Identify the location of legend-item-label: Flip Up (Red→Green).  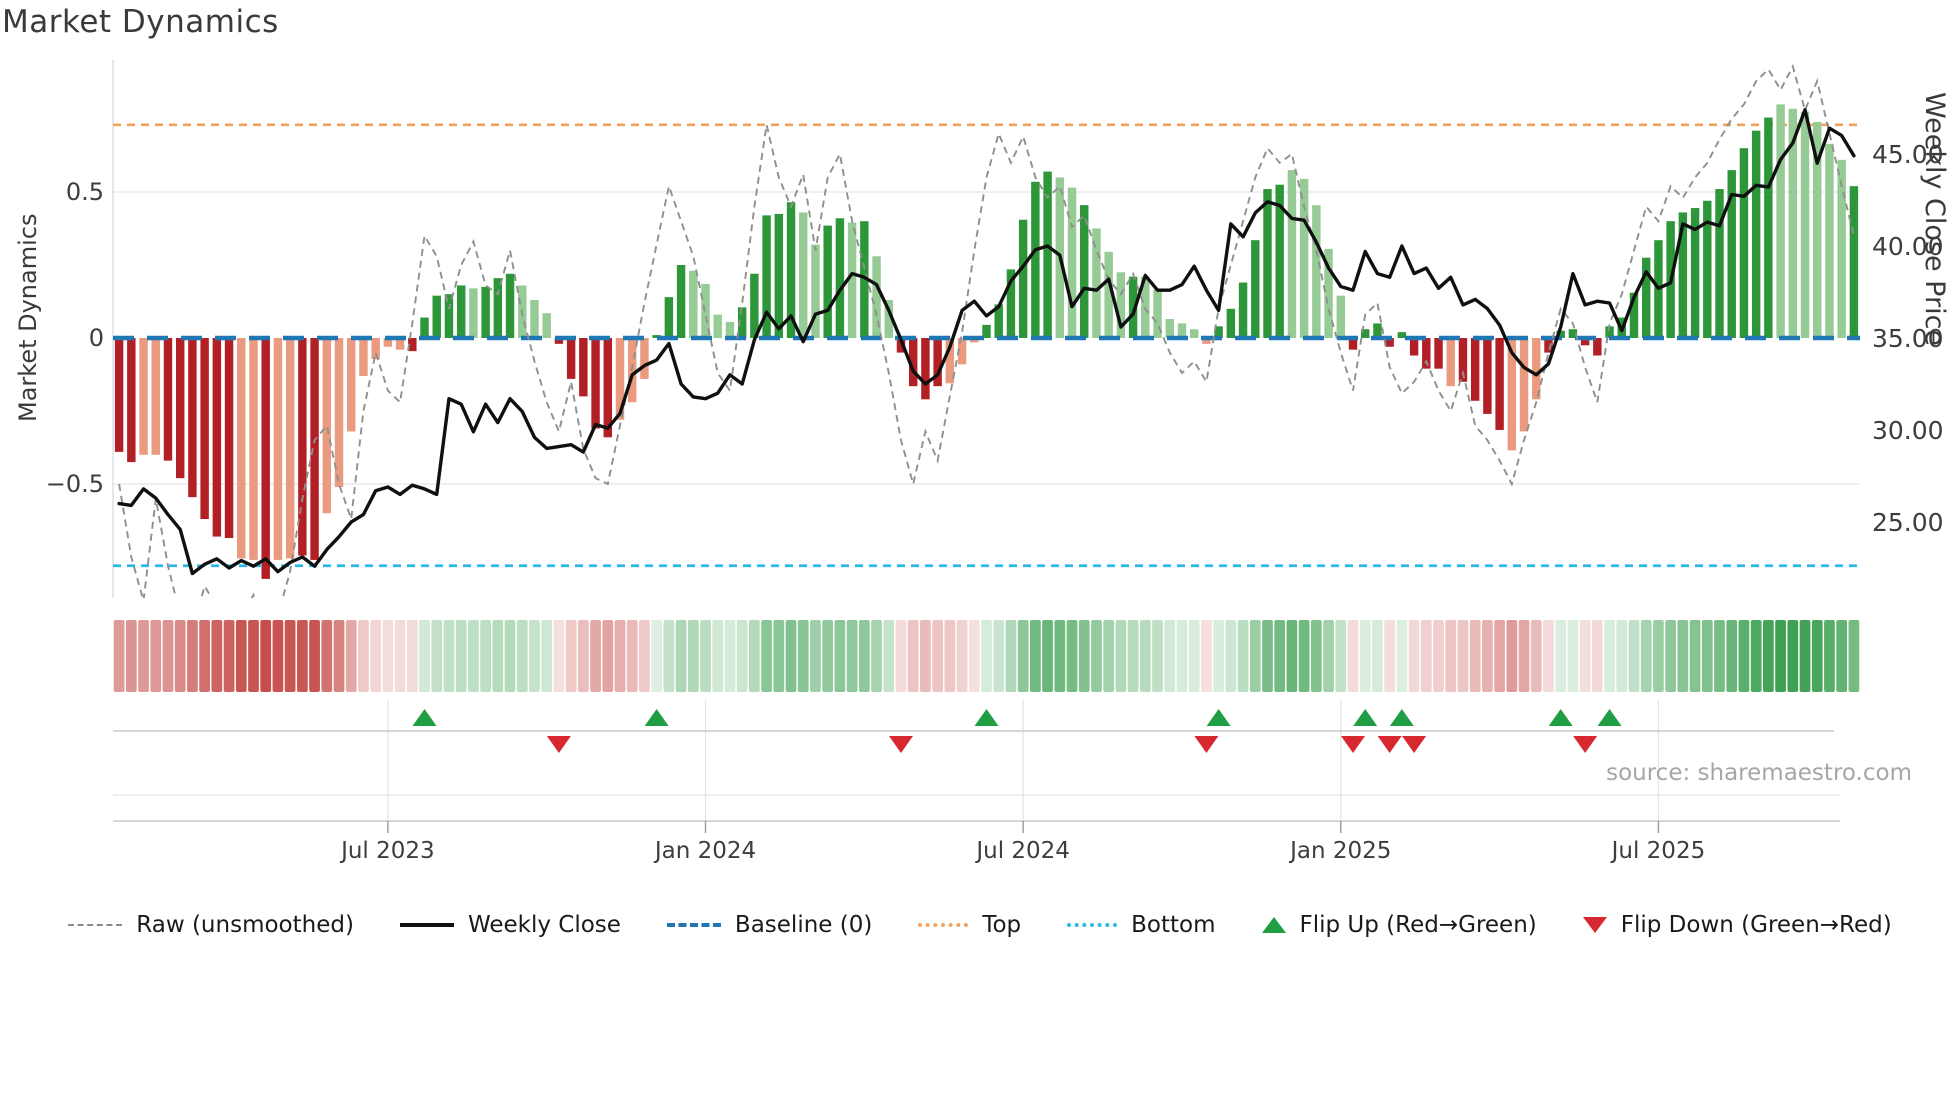
(1418, 925).